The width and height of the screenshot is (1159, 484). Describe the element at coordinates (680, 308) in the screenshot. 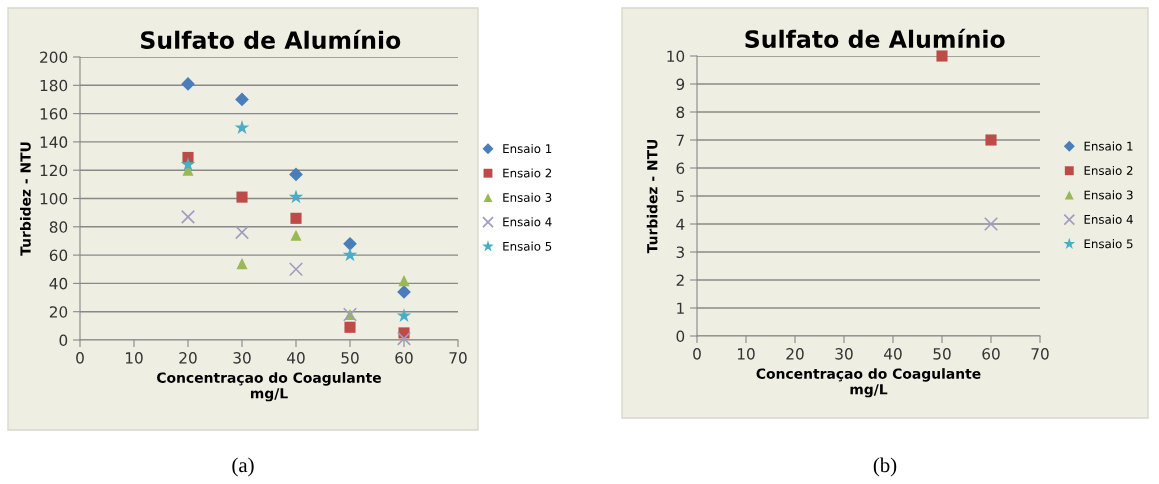

I see `y-tick-label: 1` at that location.